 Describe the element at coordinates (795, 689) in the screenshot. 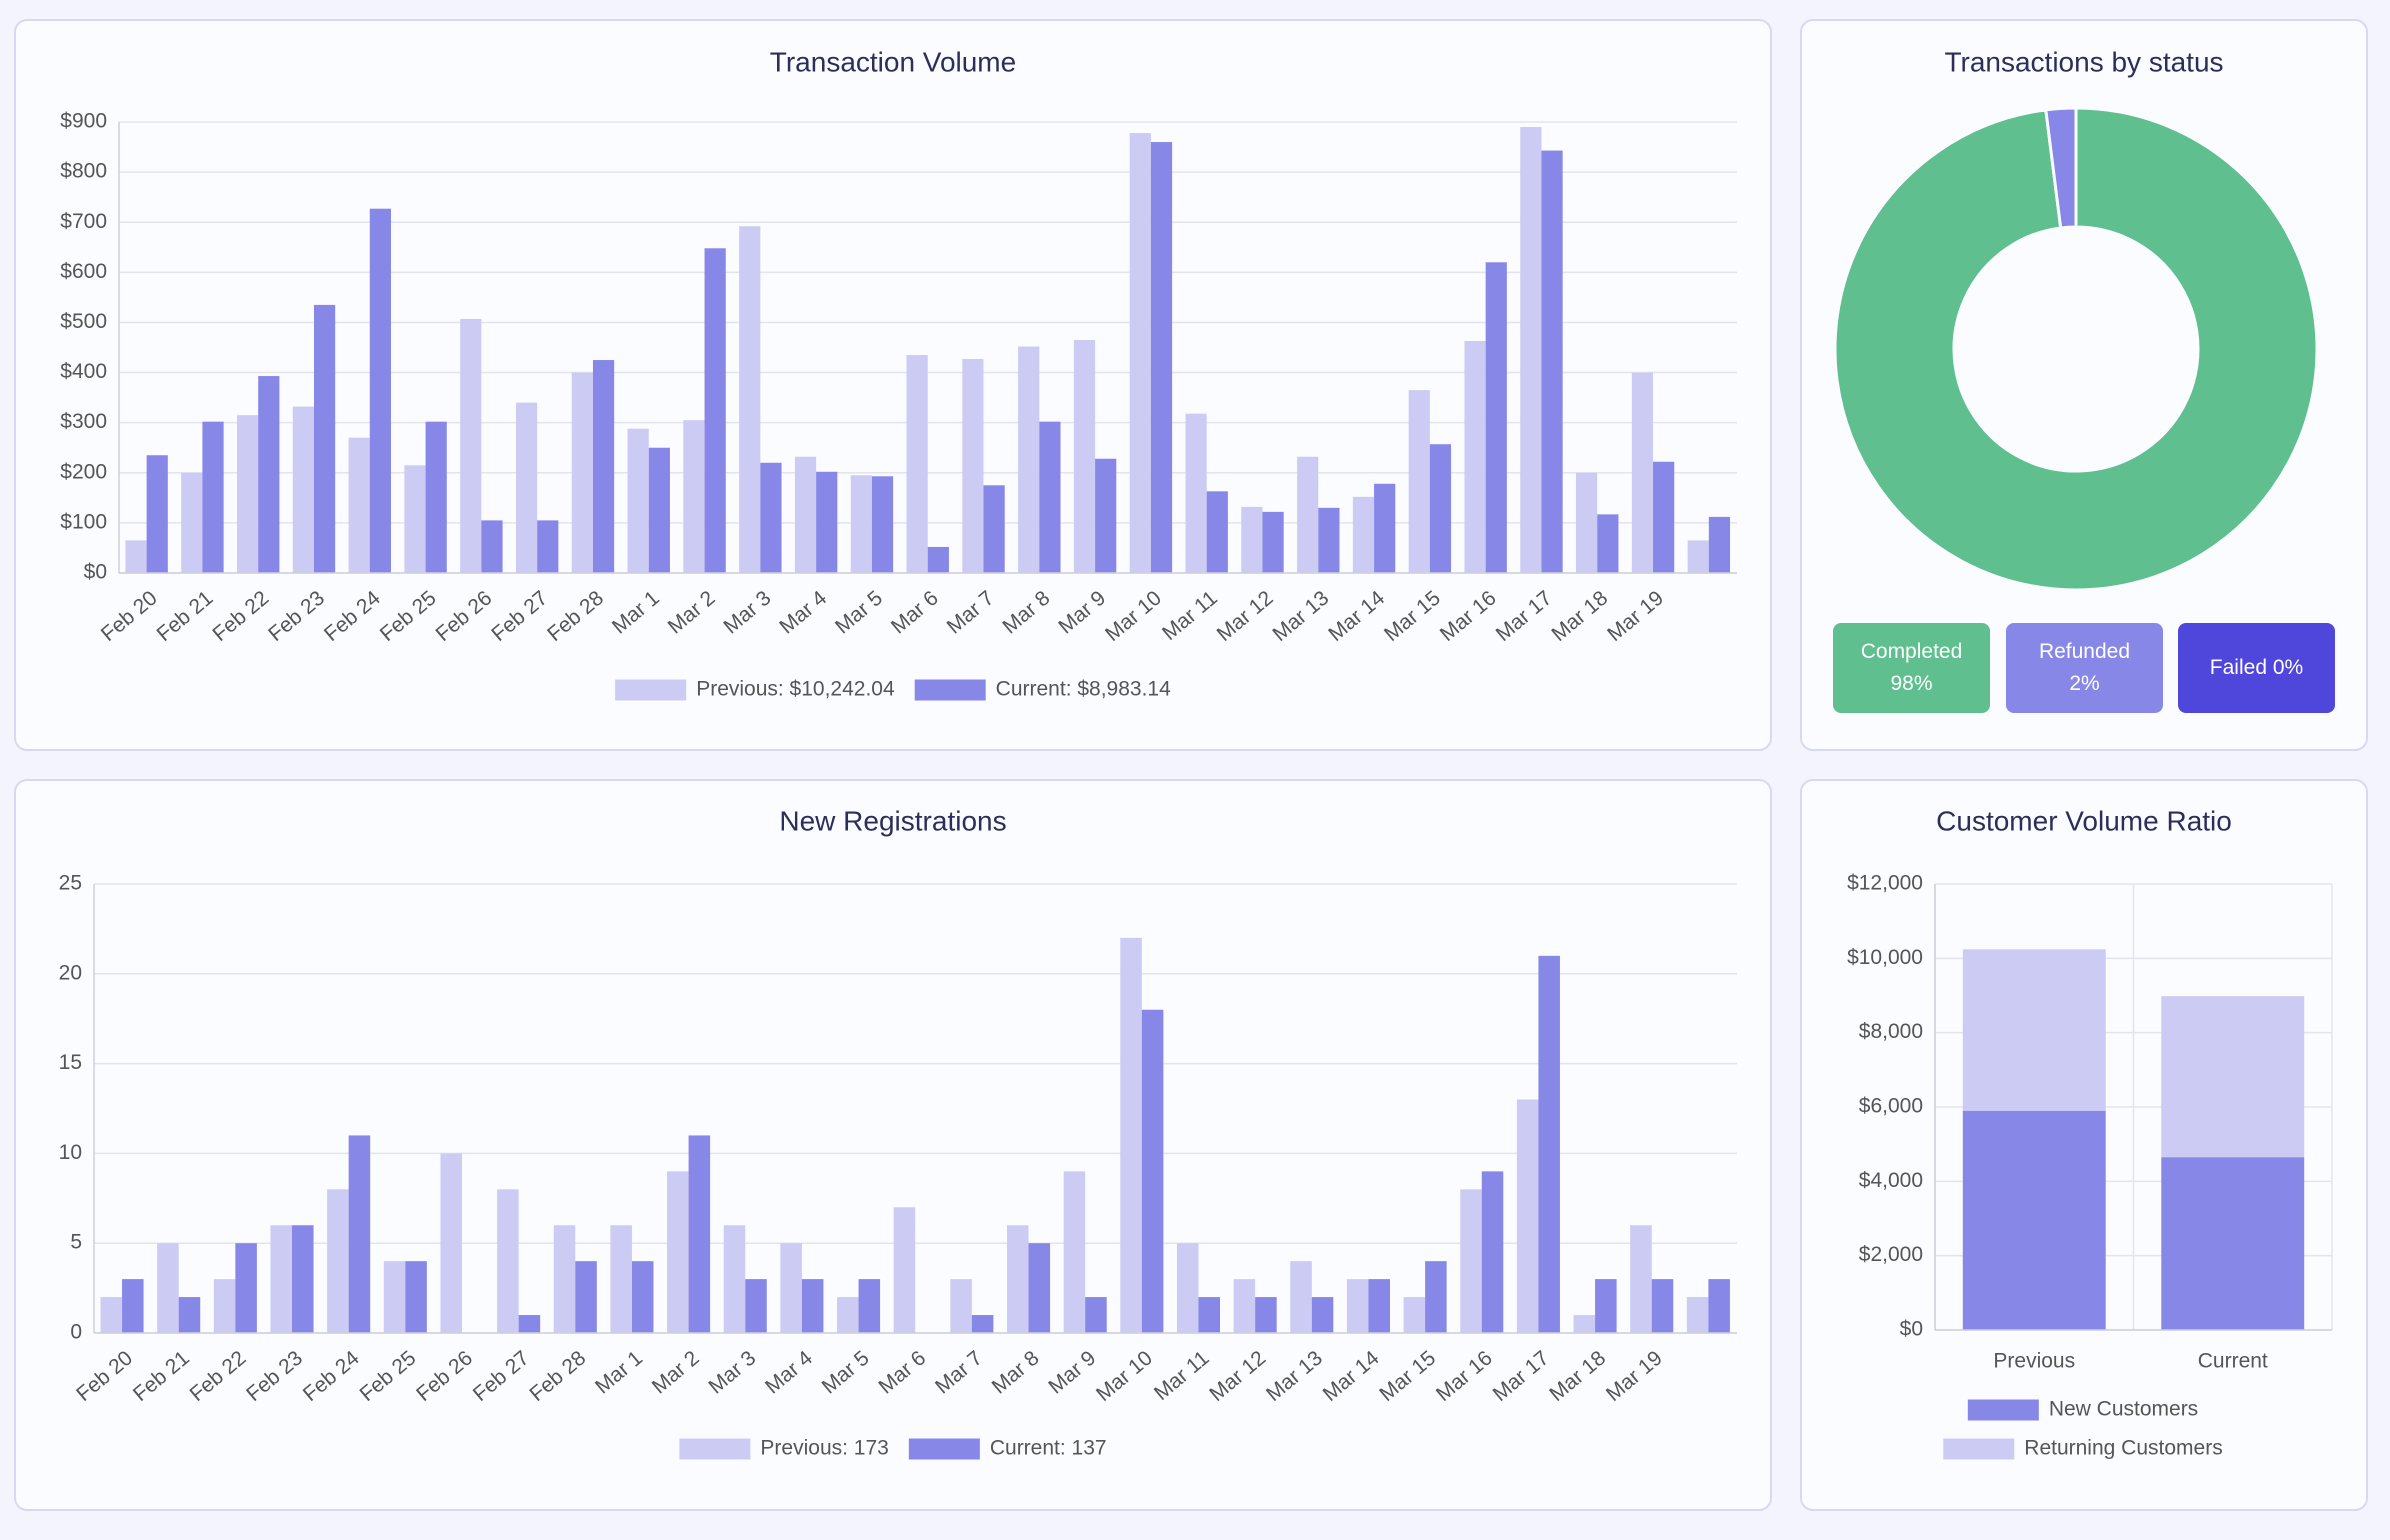

I see `legend-label: Previous: $10,242.04` at that location.